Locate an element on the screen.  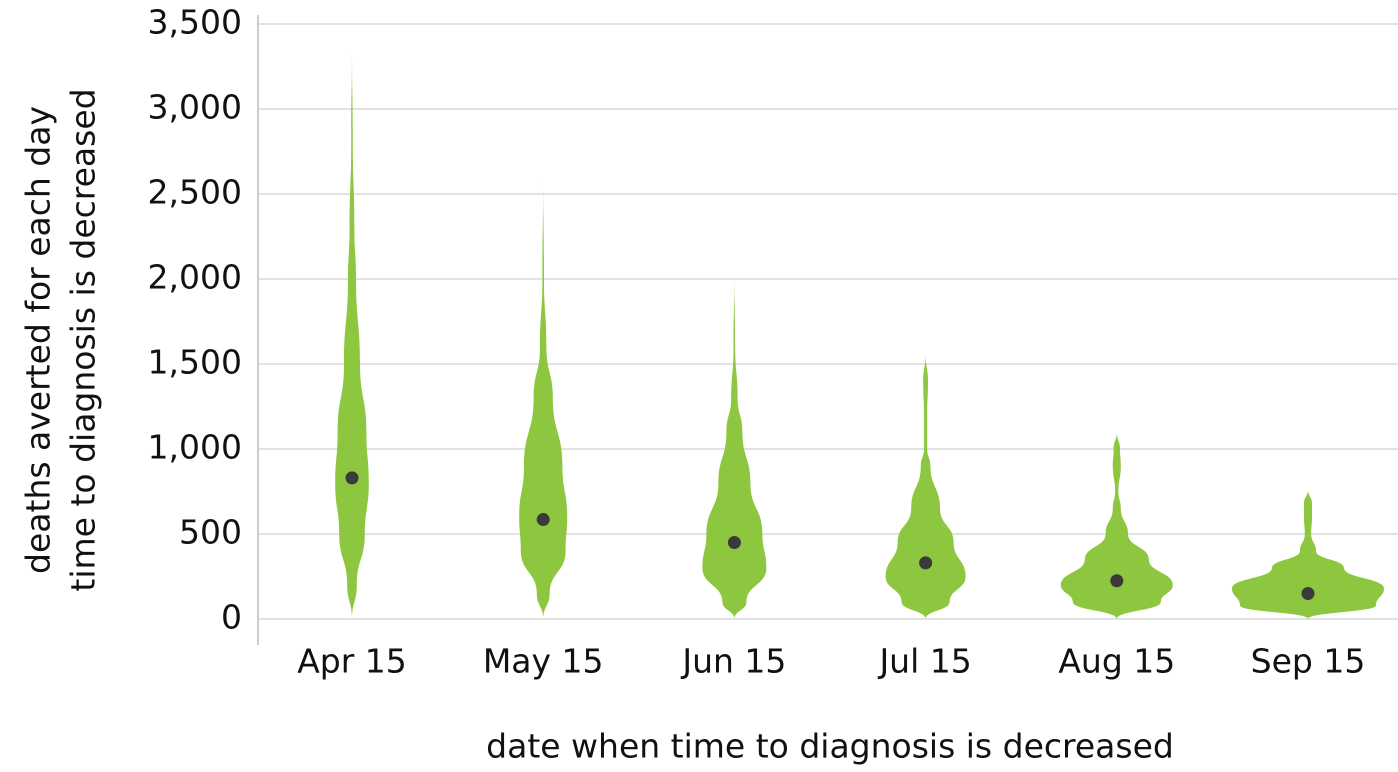
x-tick-label: May 15 is located at coordinates (543, 661).